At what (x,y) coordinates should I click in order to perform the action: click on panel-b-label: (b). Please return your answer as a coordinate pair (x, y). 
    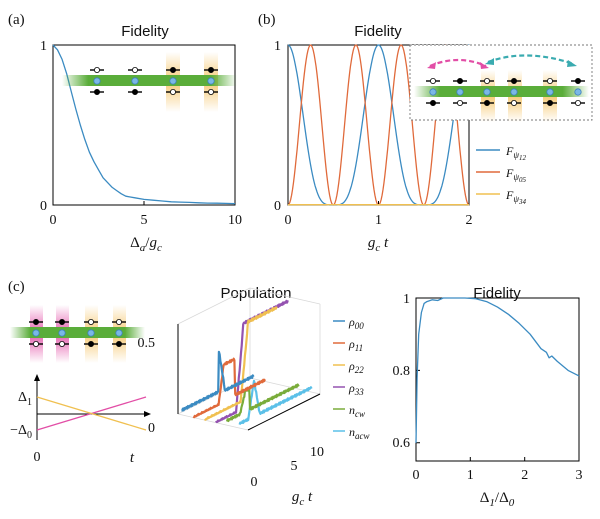
    Looking at the image, I should click on (267, 20).